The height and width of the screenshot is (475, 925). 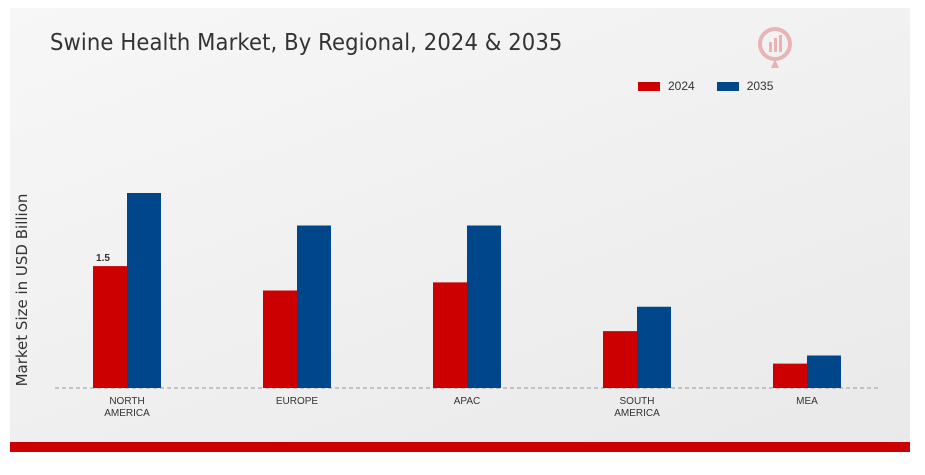 I want to click on bar-2024-apac, so click(x=450, y=335).